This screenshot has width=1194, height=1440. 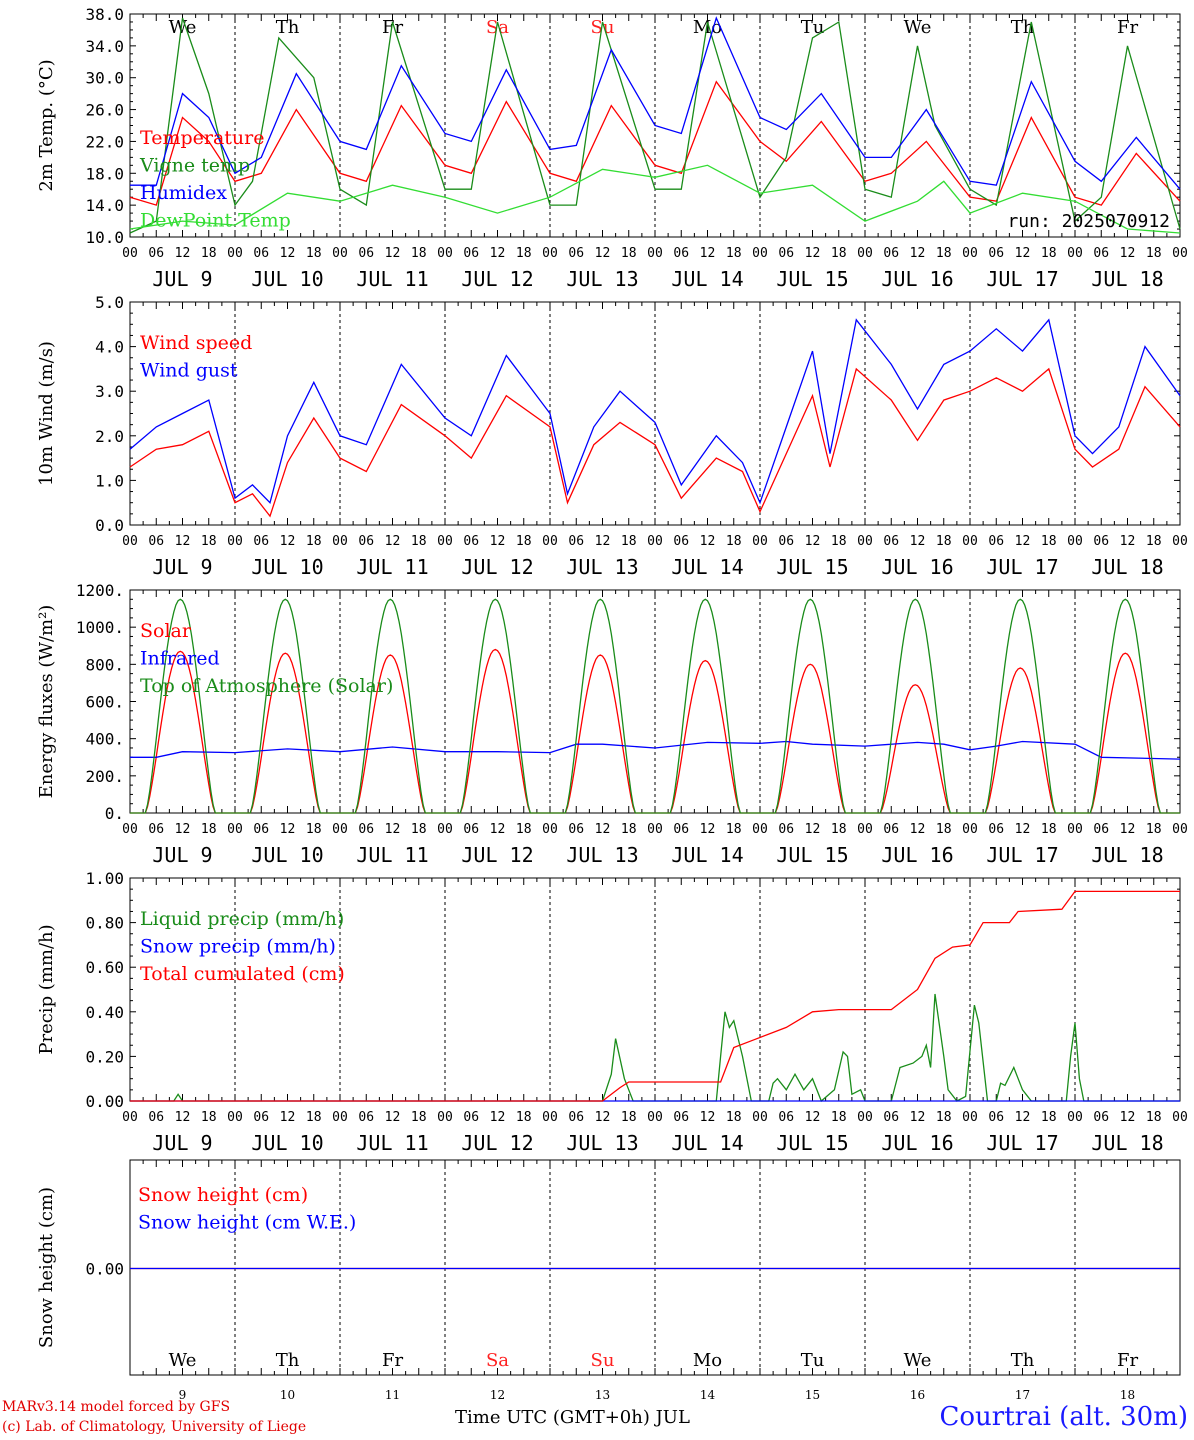 I want to click on date-label: JUL 9, so click(x=182, y=279).